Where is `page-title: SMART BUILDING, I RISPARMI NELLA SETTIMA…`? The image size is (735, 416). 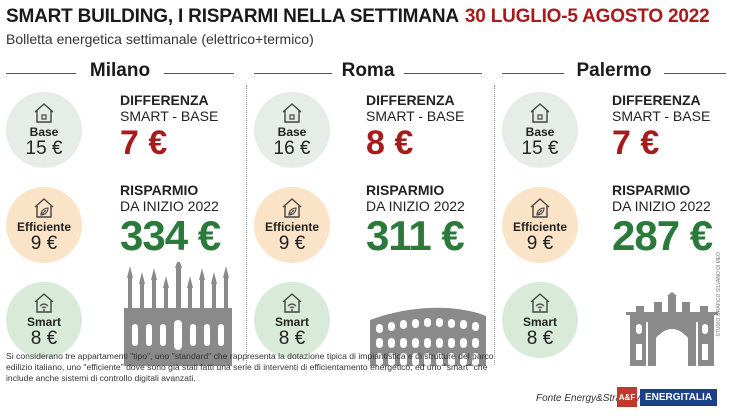
page-title: SMART BUILDING, I RISPARMI NELLA SETTIMA… is located at coordinates (232, 16).